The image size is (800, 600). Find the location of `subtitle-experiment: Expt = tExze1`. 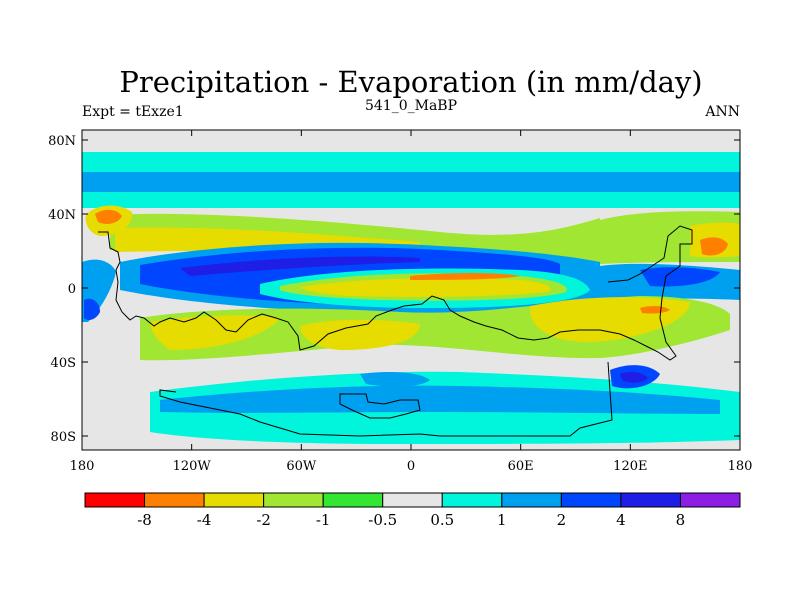

subtitle-experiment: Expt = tExze1 is located at coordinates (133, 112).